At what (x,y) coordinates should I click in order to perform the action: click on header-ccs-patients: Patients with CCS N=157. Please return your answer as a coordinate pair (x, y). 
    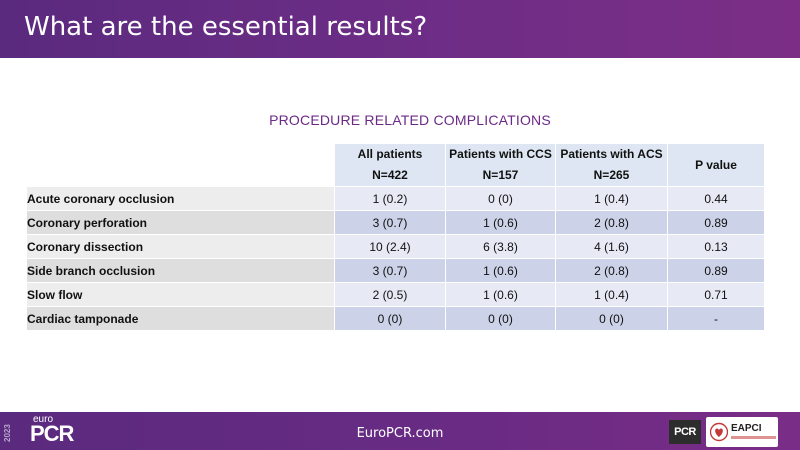
    Looking at the image, I should click on (501, 165).